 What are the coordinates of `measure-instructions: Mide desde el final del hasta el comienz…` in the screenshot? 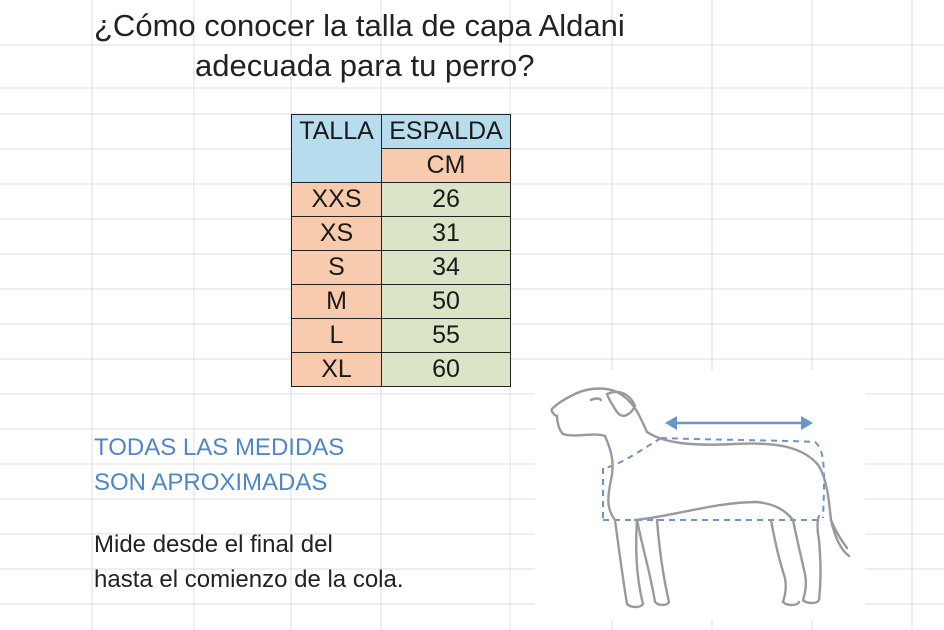 It's located at (249, 562).